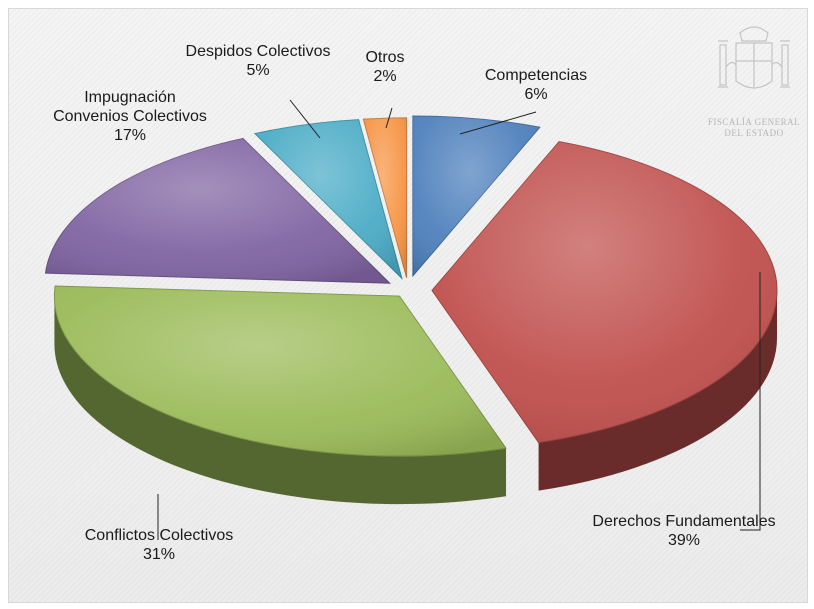  Describe the element at coordinates (257, 70) in the screenshot. I see `data-label-4-1: 5%` at that location.